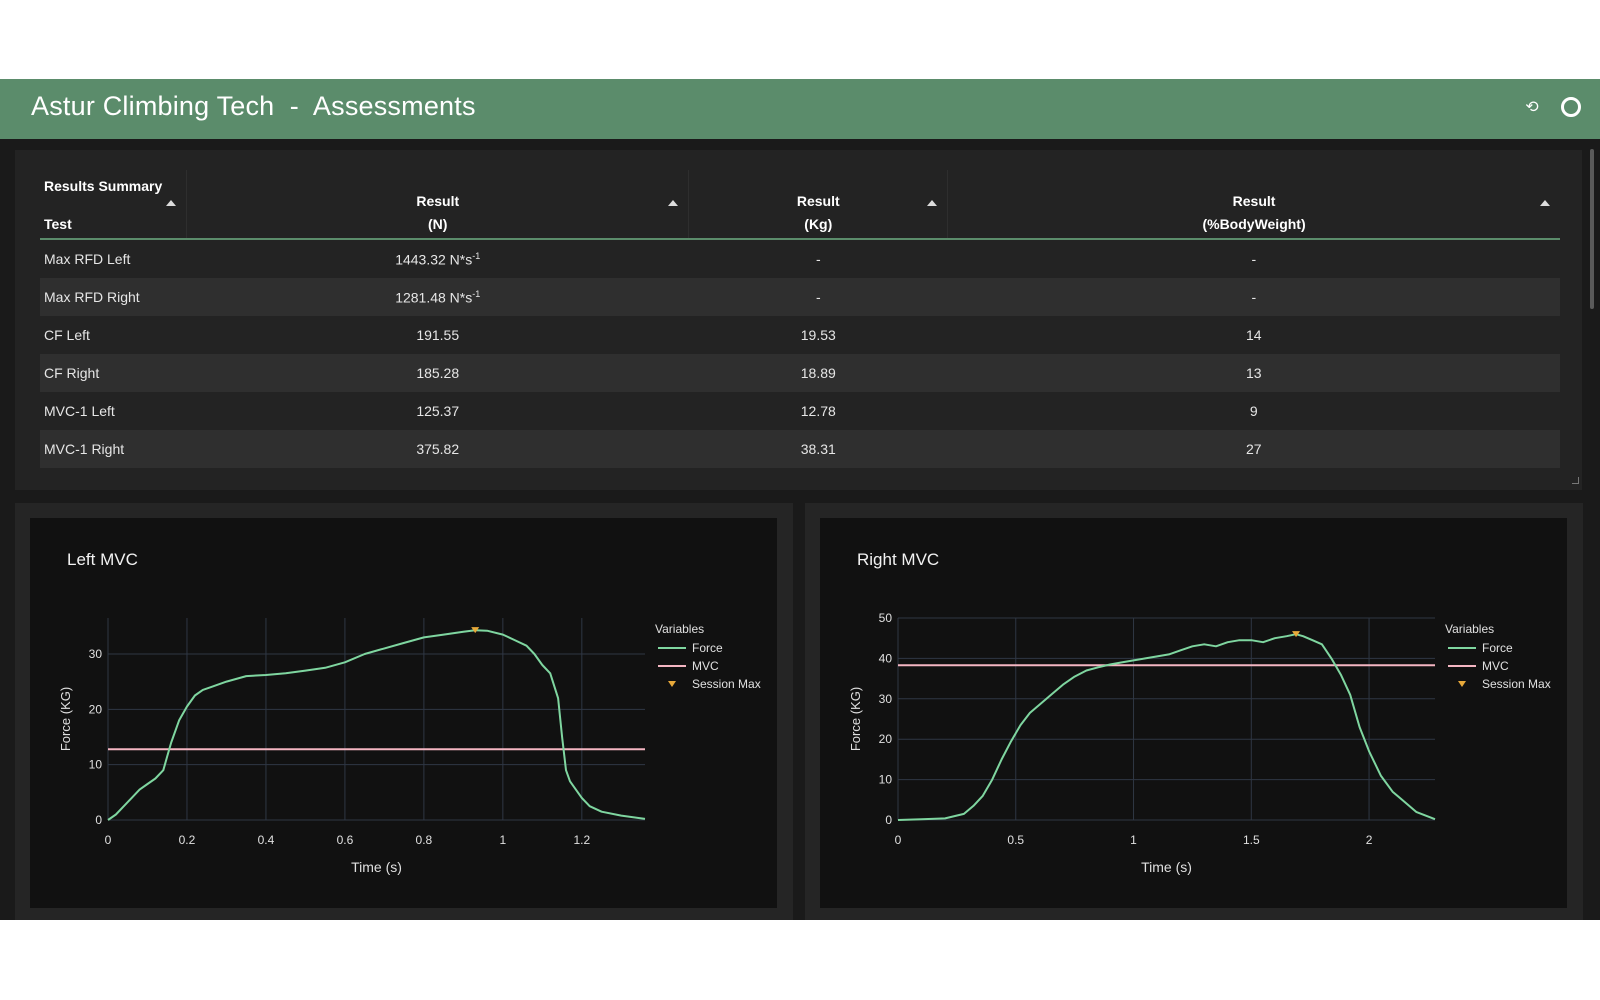 The image size is (1600, 1000). Describe the element at coordinates (65, 719) in the screenshot. I see `y-axis-label: Force (KG)` at that location.